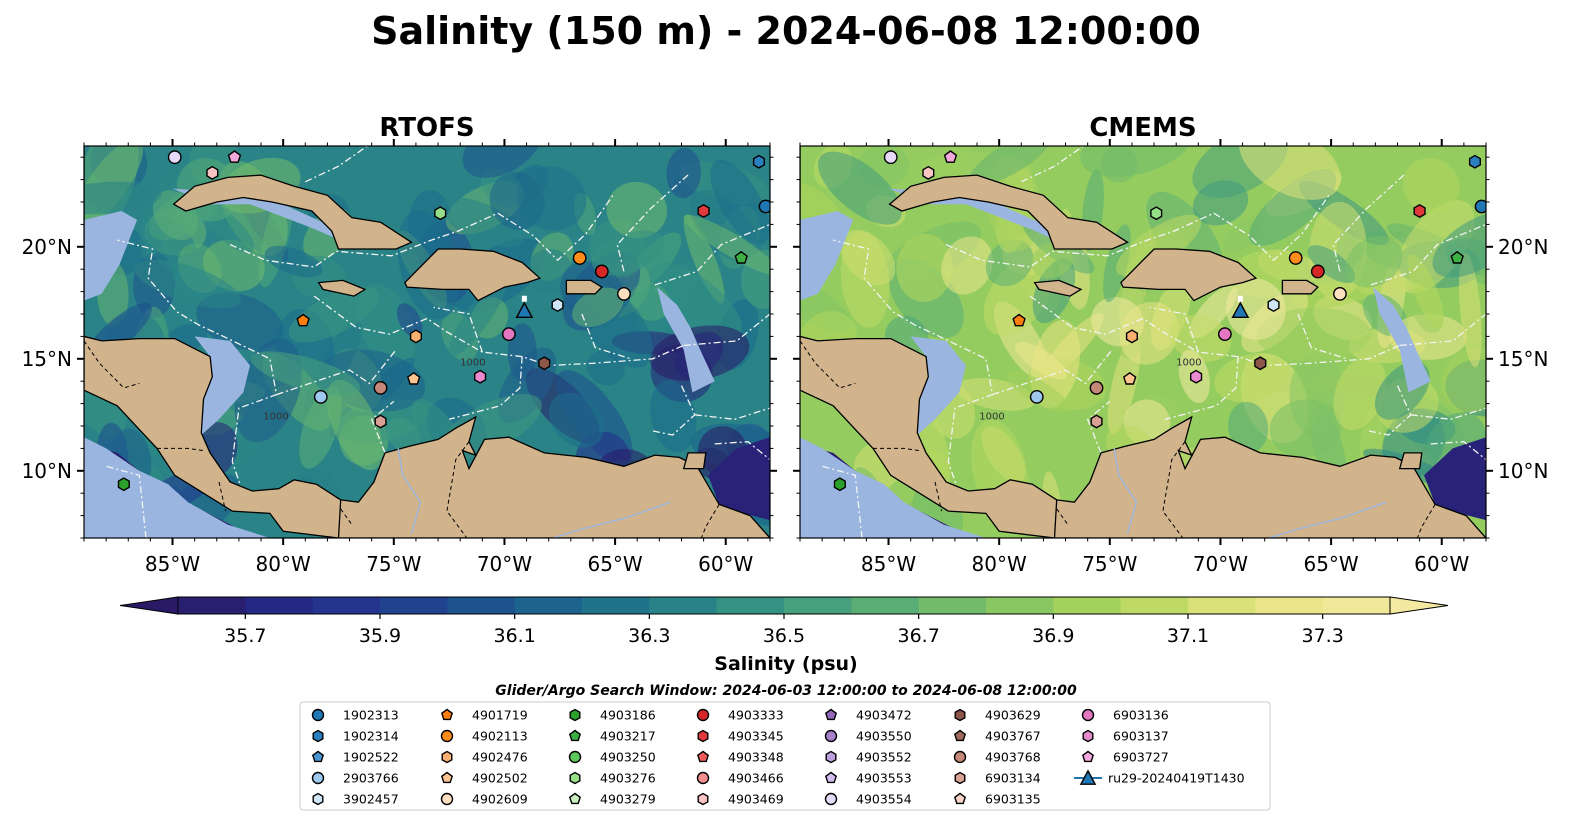 The width and height of the screenshot is (1577, 828). What do you see at coordinates (628, 736) in the screenshot?
I see `legend-label: 4903217` at bounding box center [628, 736].